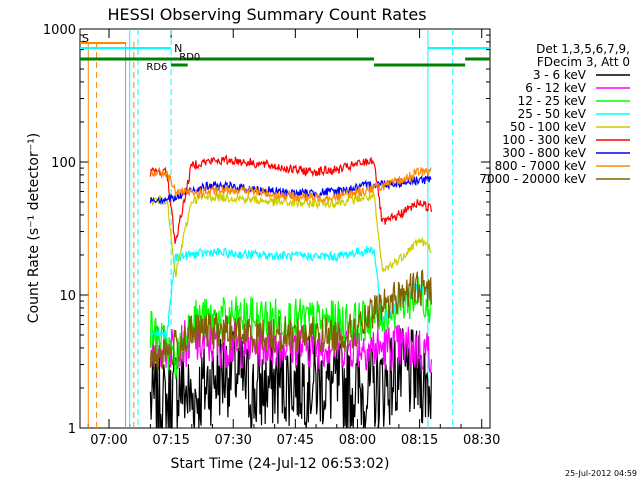  What do you see at coordinates (189, 57) in the screenshot?
I see `rd0-label: RD0` at bounding box center [189, 57].